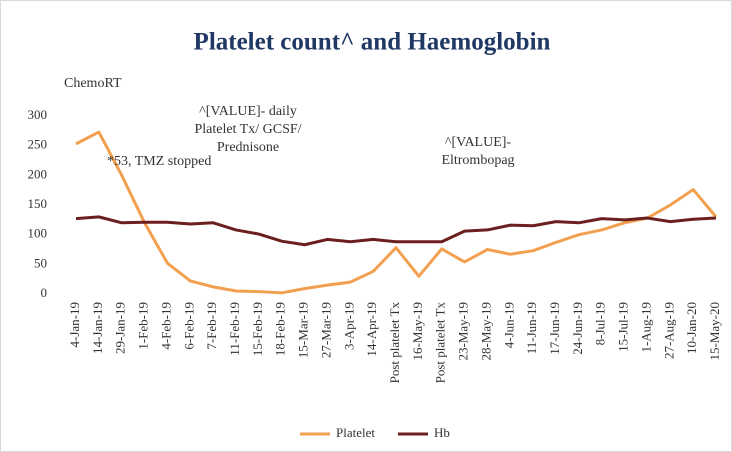 This screenshot has height=452, width=732. Describe the element at coordinates (645, 327) in the screenshot. I see `x-tick-label: 1-Aug-19` at that location.